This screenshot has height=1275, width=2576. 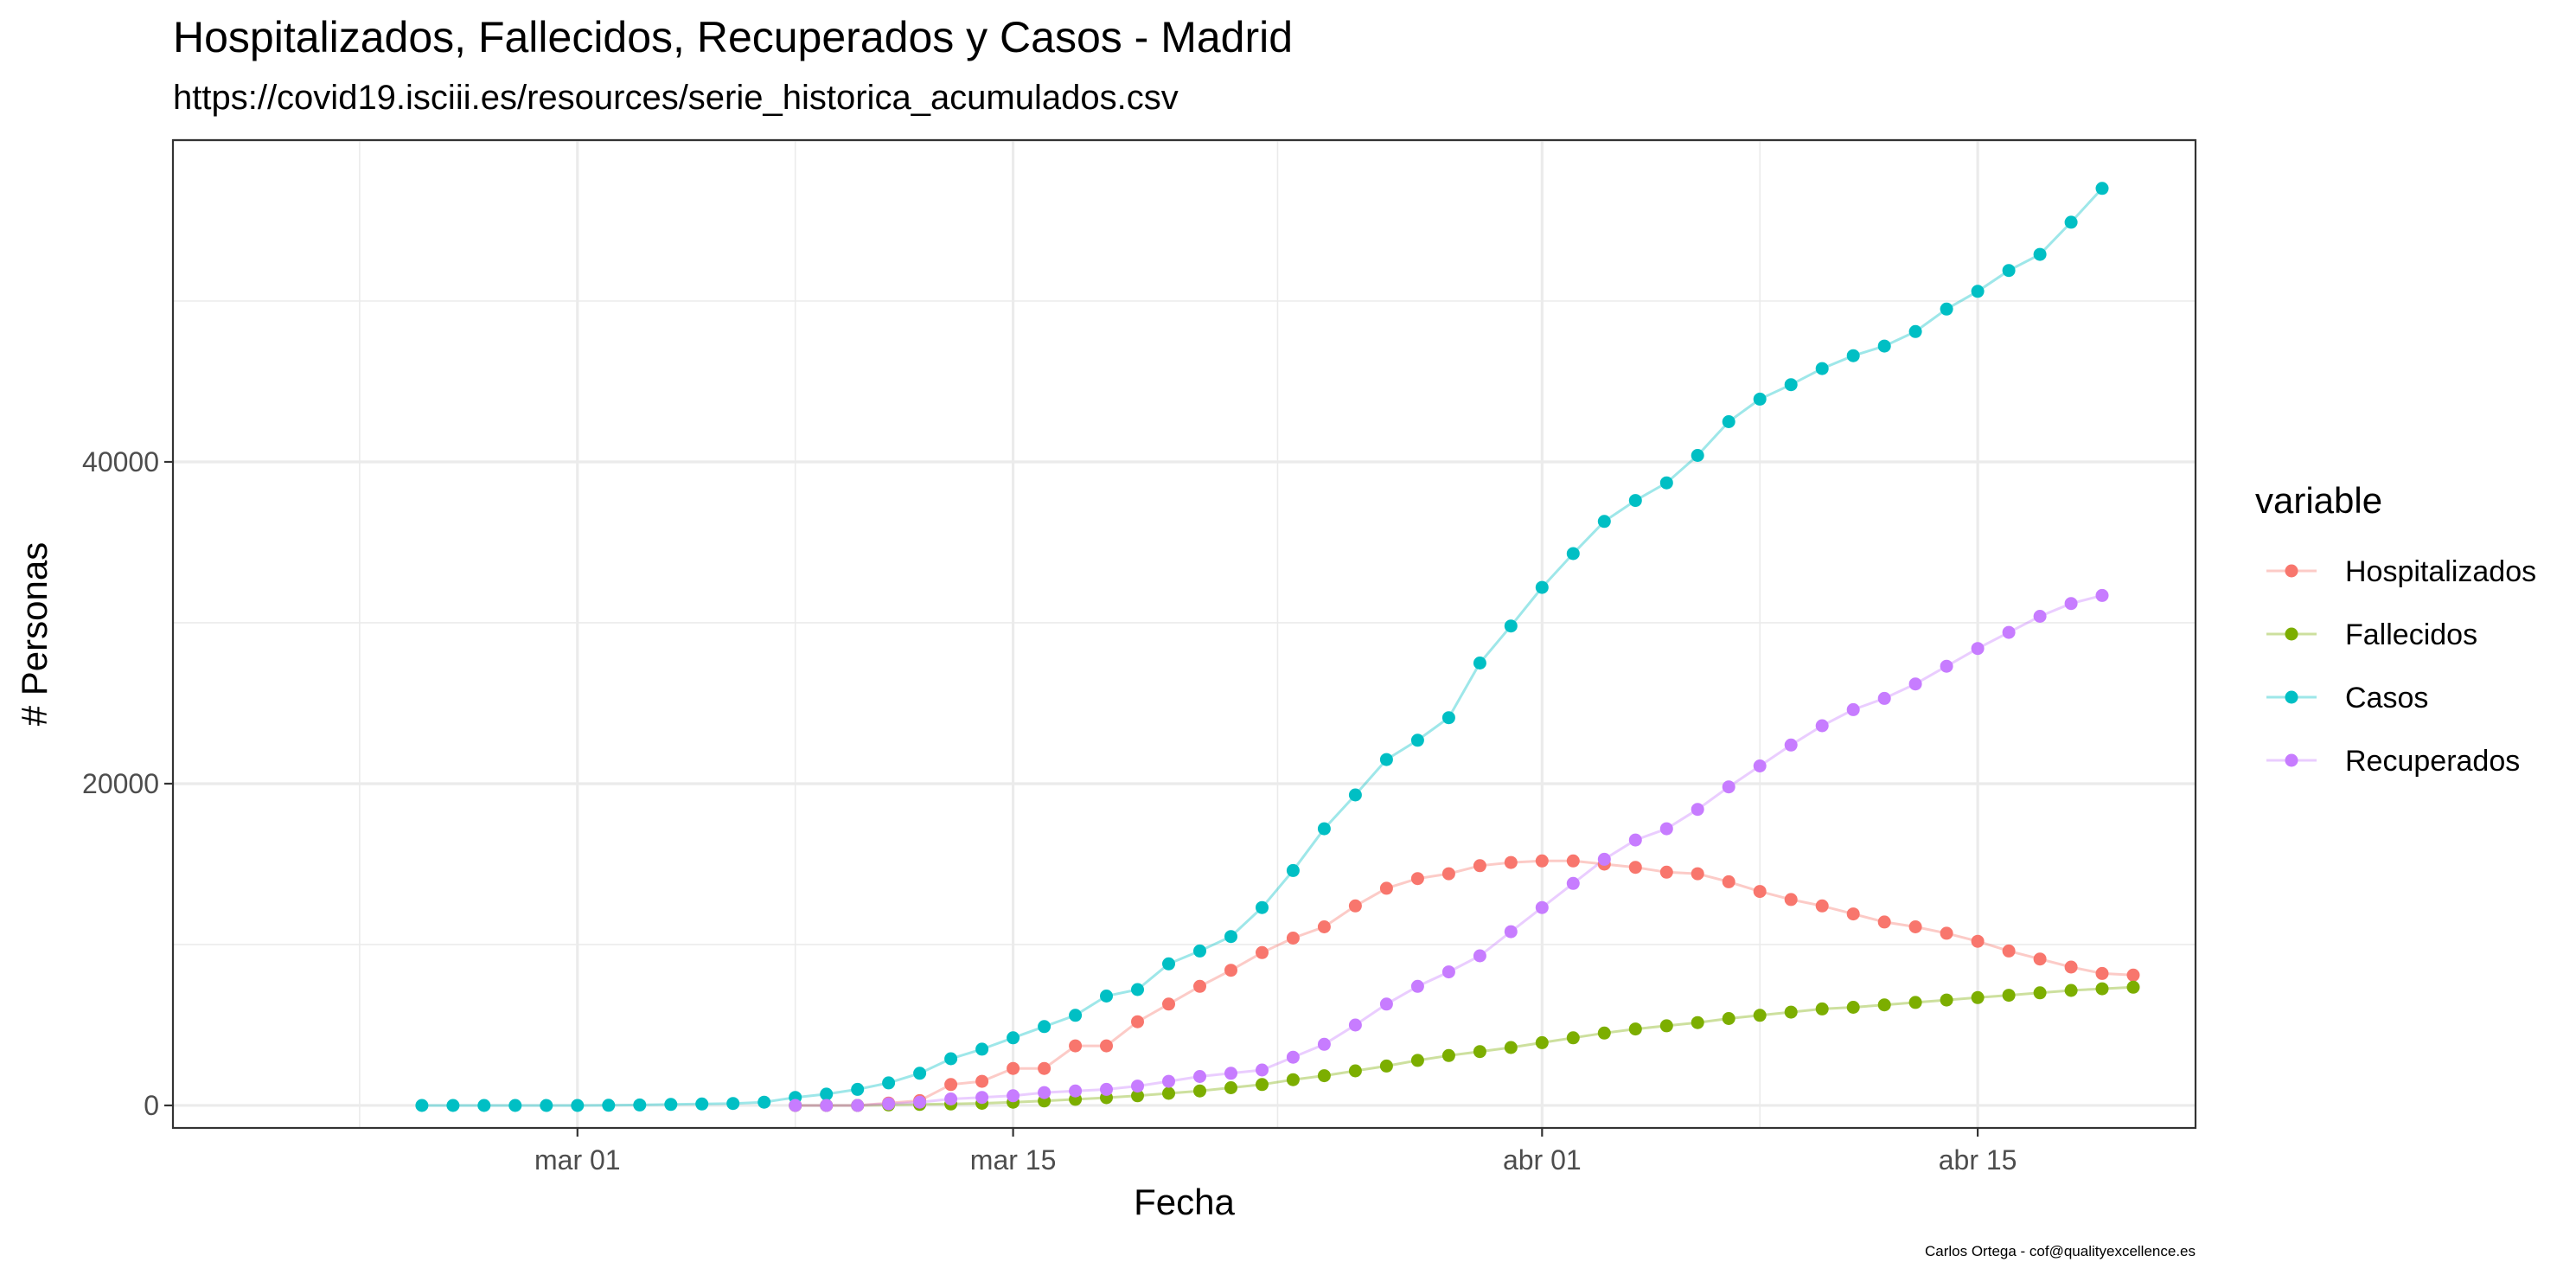 I want to click on legend-label: Hospitalizados, so click(x=2441, y=571).